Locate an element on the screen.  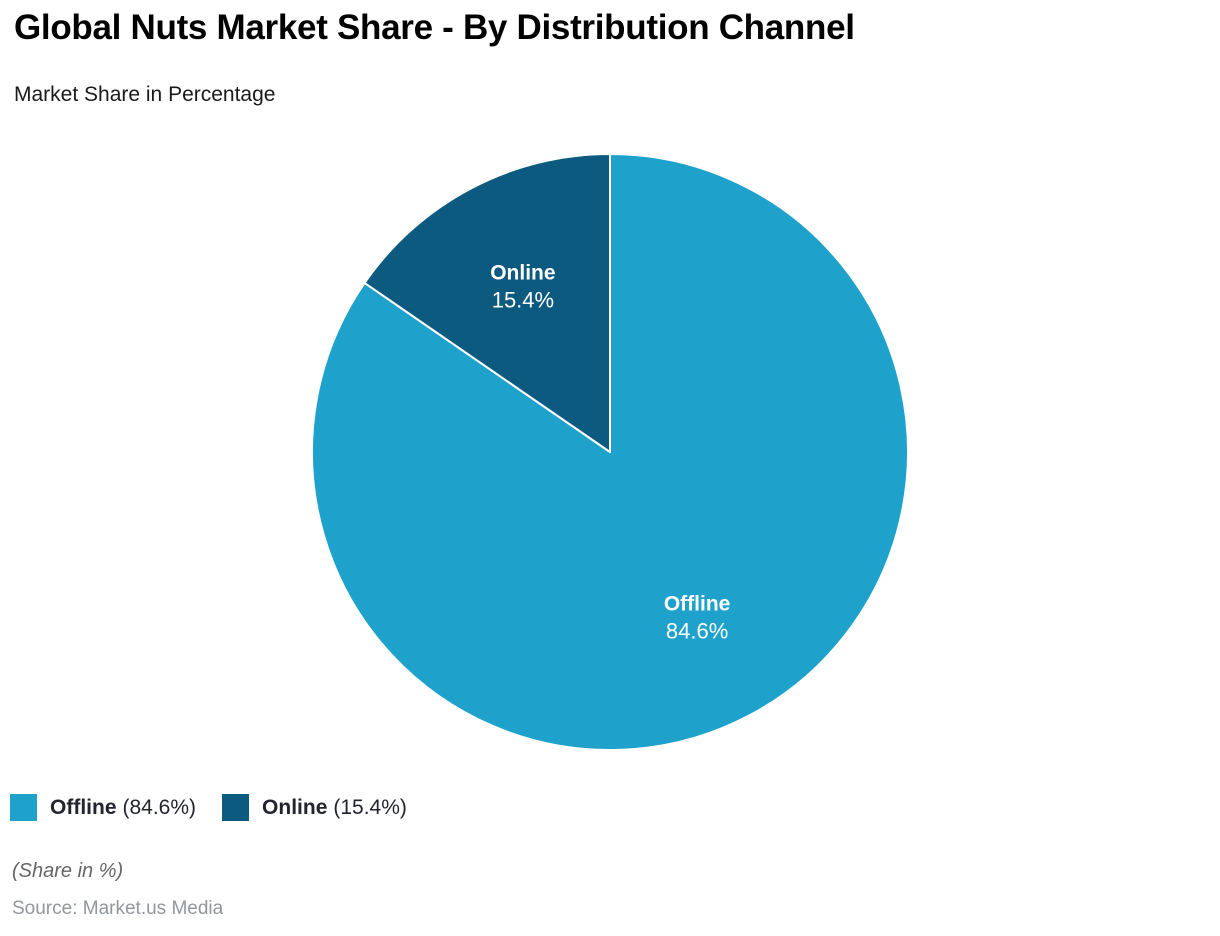
legend-value: (15.4%) is located at coordinates (370, 807).